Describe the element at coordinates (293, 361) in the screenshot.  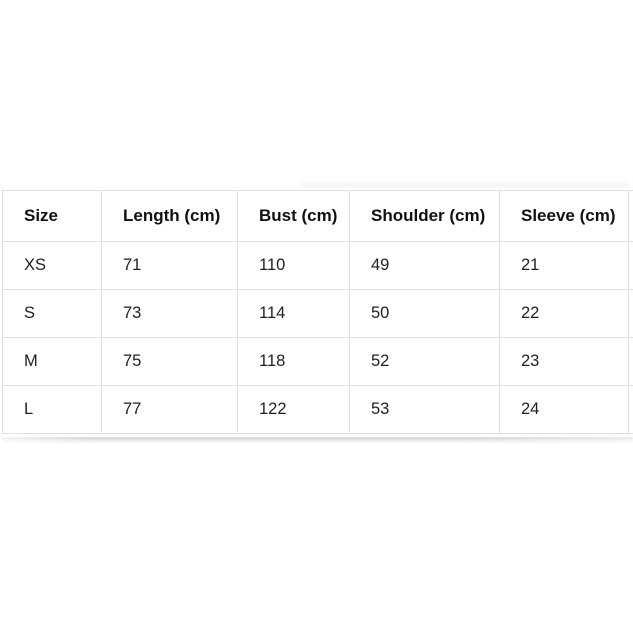
I see `cell-bust: 118` at that location.